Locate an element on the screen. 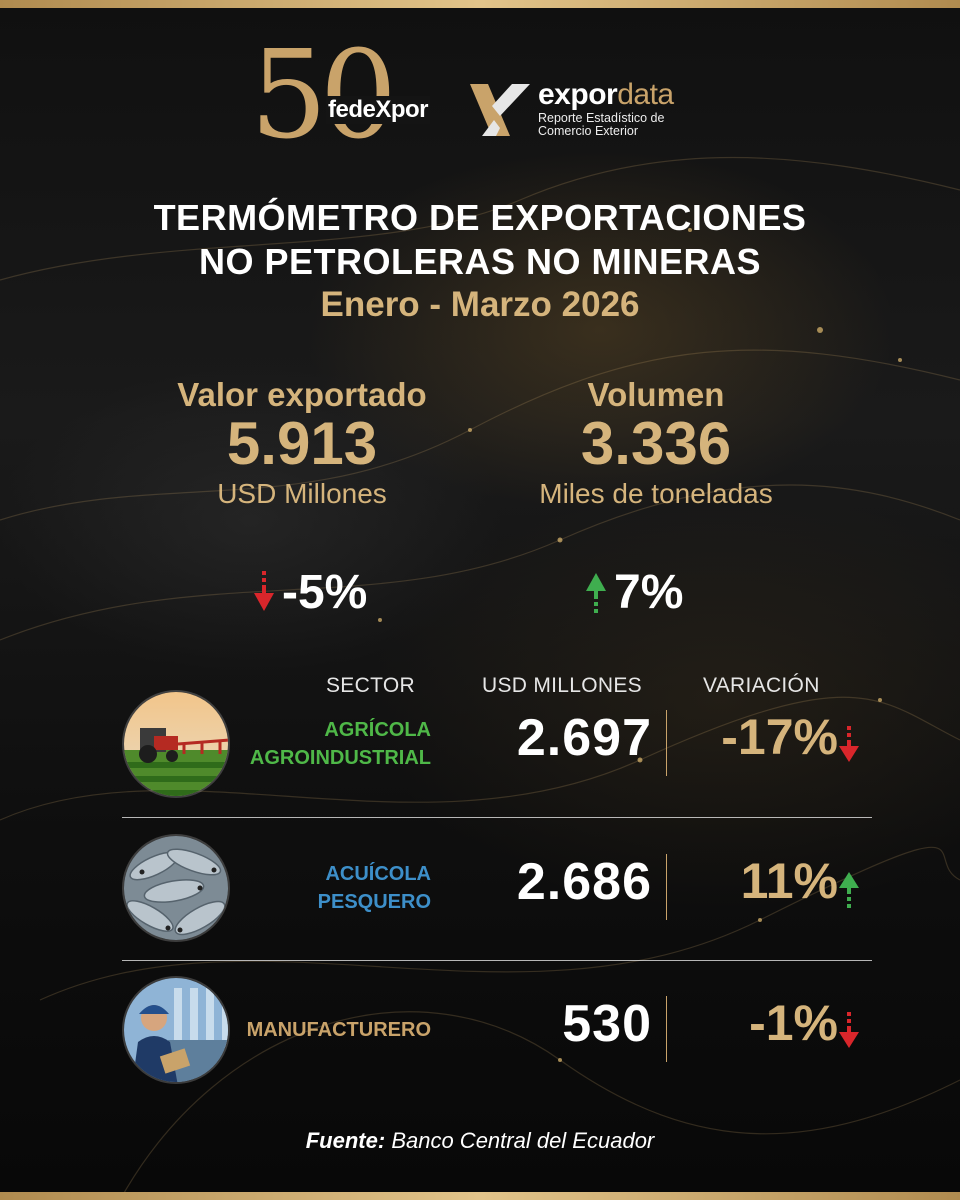 Image resolution: width=960 pixels, height=1200 pixels. tagline-line2: Comercio Exterior is located at coordinates (588, 131).